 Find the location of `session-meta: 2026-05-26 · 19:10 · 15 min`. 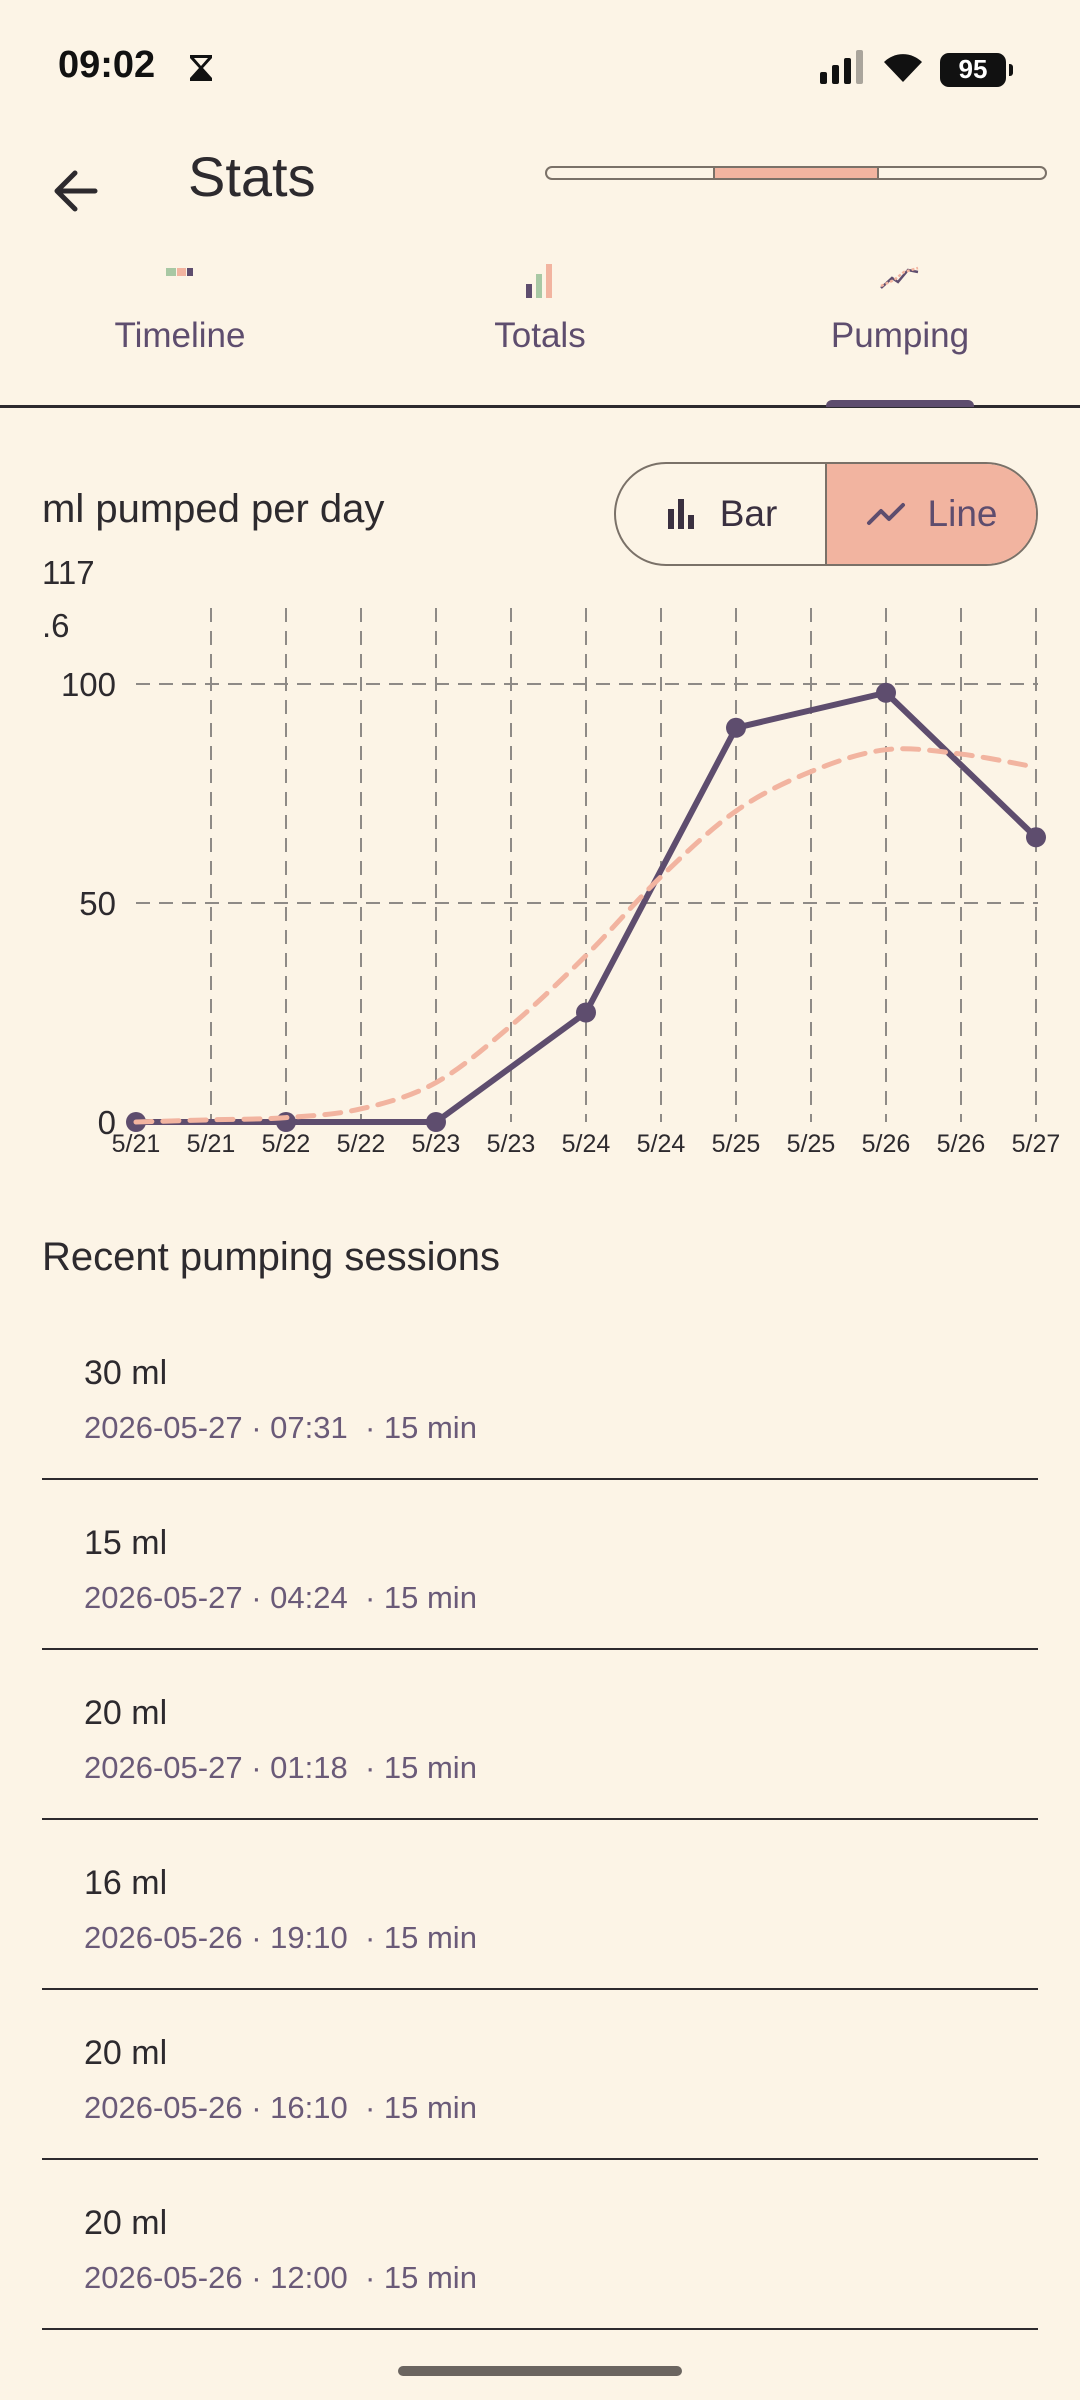

session-meta: 2026-05-26 · 19:10 · 15 min is located at coordinates (280, 1937).